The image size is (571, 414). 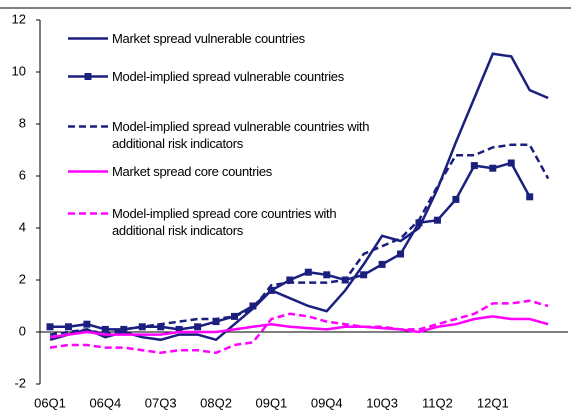 What do you see at coordinates (19, 70) in the screenshot?
I see `y-tick-label: 10` at bounding box center [19, 70].